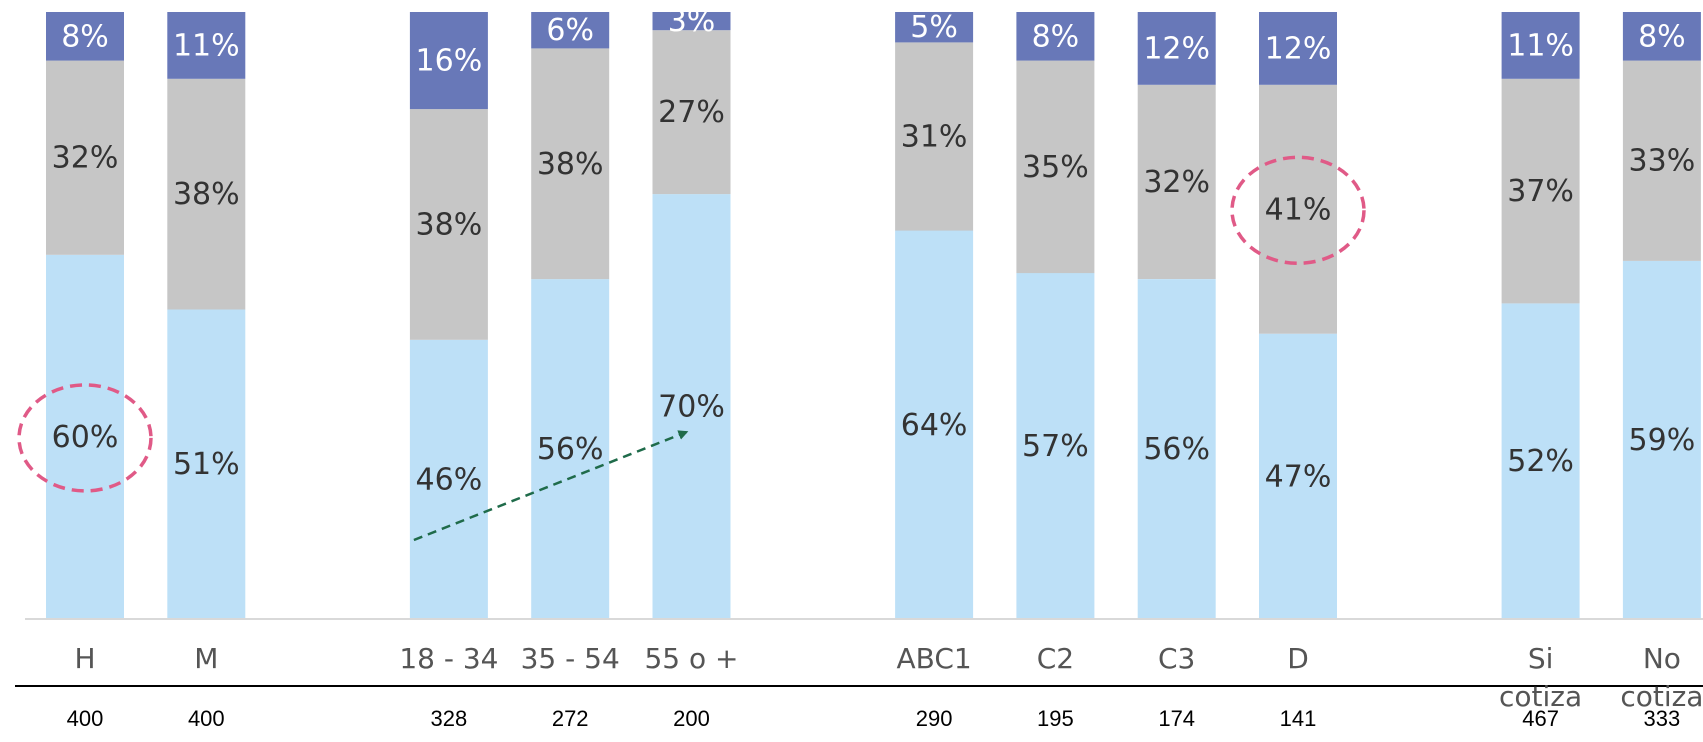 Image resolution: width=1703 pixels, height=742 pixels. Describe the element at coordinates (1540, 718) in the screenshot. I see `sample-size-si-cotiza: 467` at that location.